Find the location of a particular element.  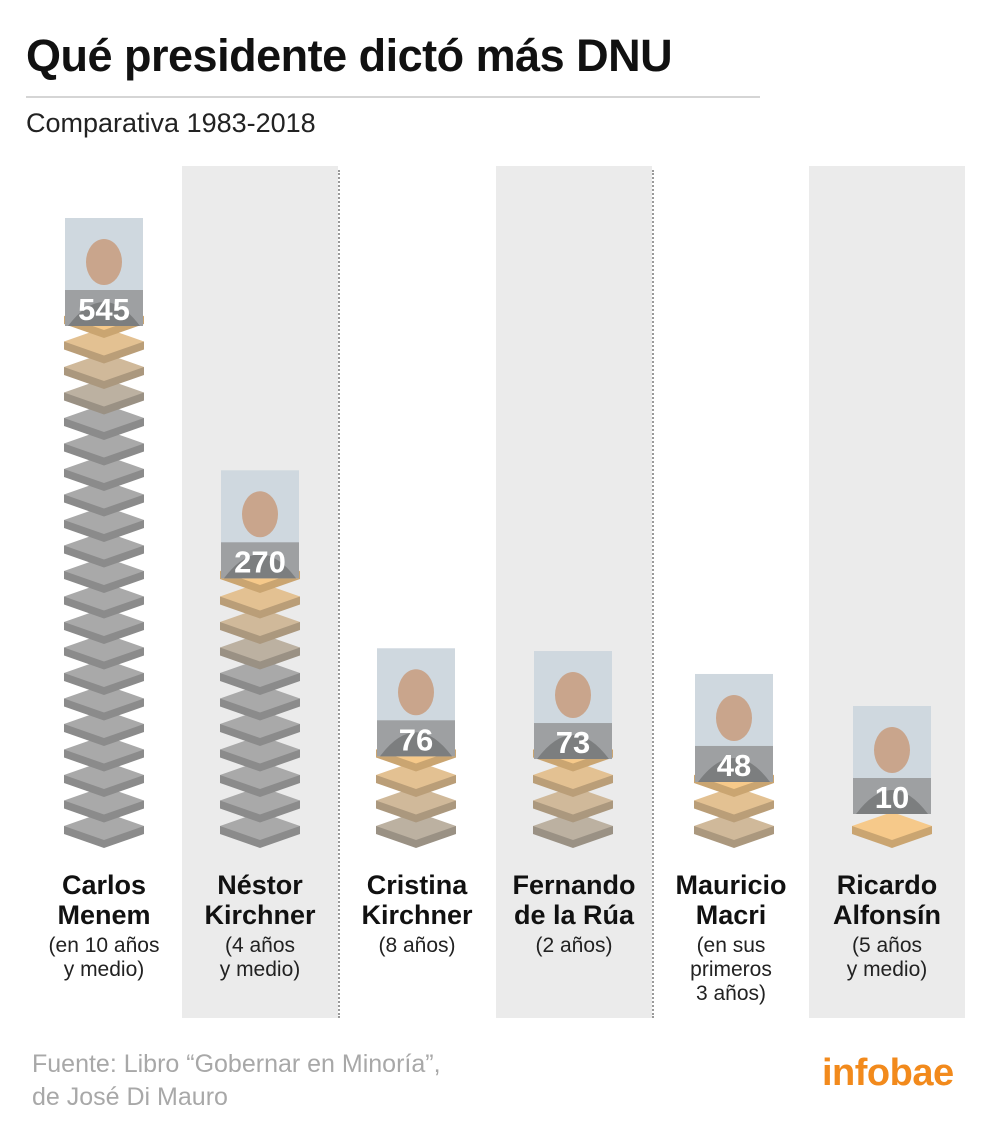

term-line: 3 años) is located at coordinates (731, 993).